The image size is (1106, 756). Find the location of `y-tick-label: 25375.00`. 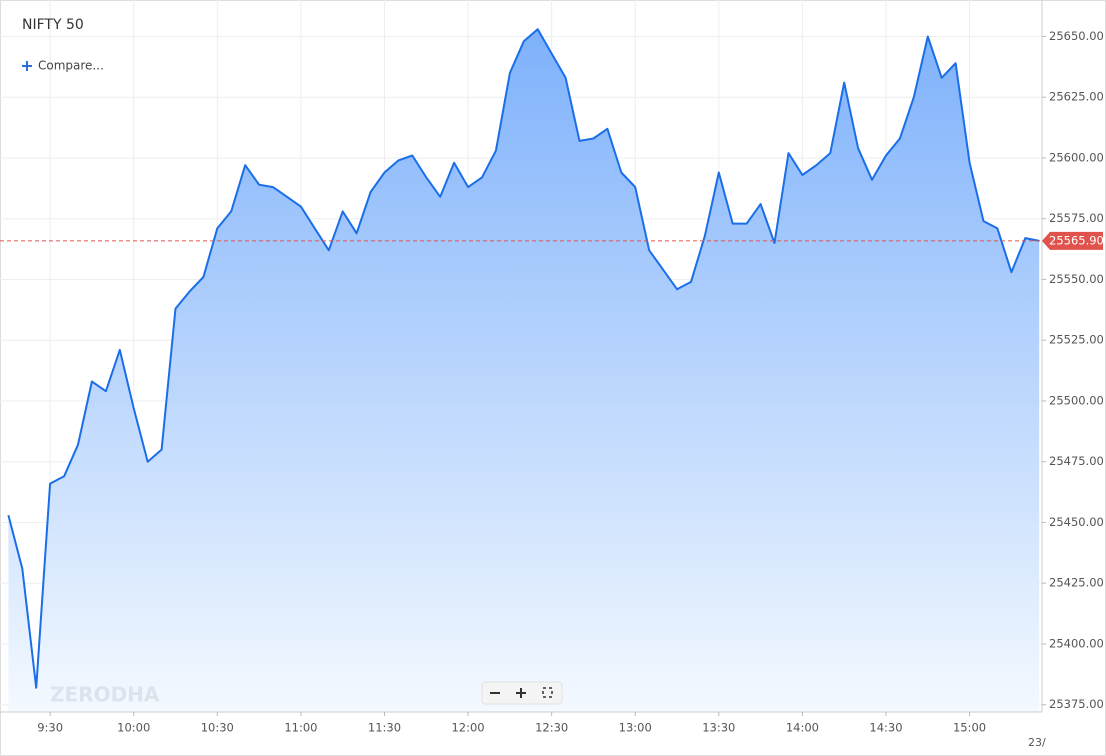

y-tick-label: 25375.00 is located at coordinates (1076, 704).